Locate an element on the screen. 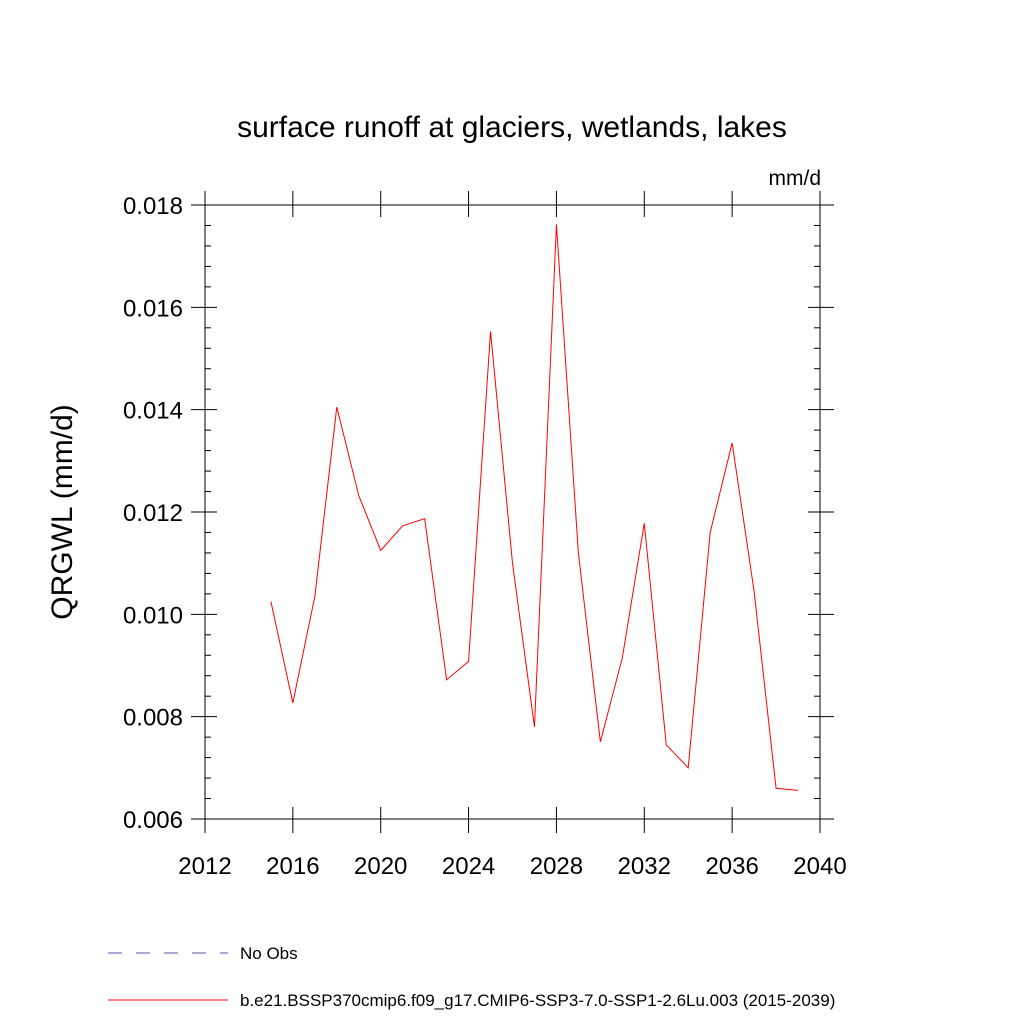  y-tick-label: 0.012 is located at coordinates (153, 513).